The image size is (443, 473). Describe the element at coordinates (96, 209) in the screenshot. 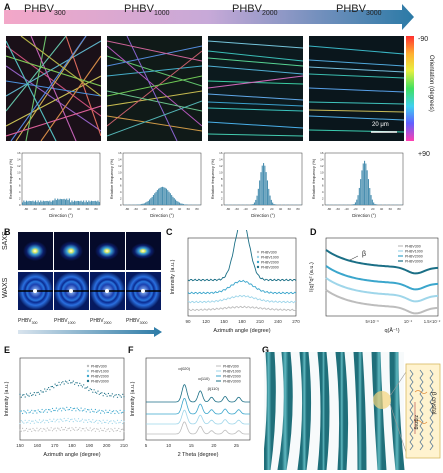

I see `hist-xtick: 80` at that location.